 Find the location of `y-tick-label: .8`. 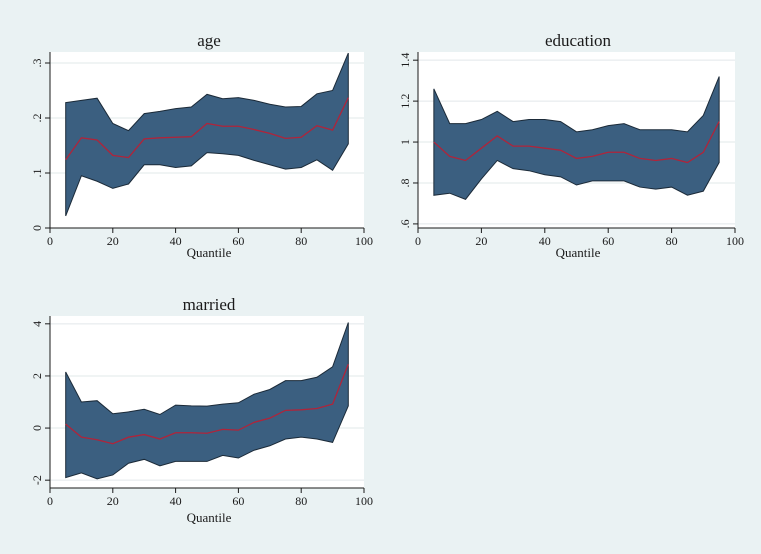

y-tick-label: .8 is located at coordinates (405, 182).